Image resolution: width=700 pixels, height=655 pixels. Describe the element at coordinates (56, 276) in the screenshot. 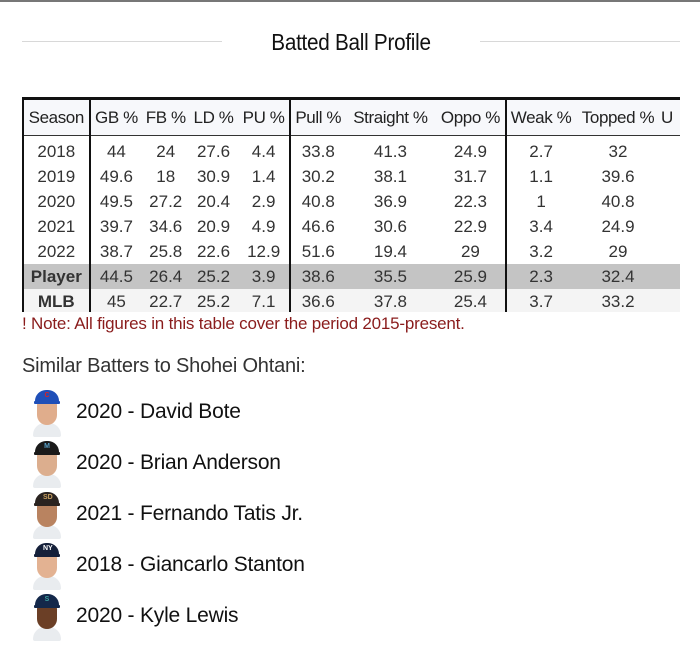

I see `cell-season: Player` at that location.